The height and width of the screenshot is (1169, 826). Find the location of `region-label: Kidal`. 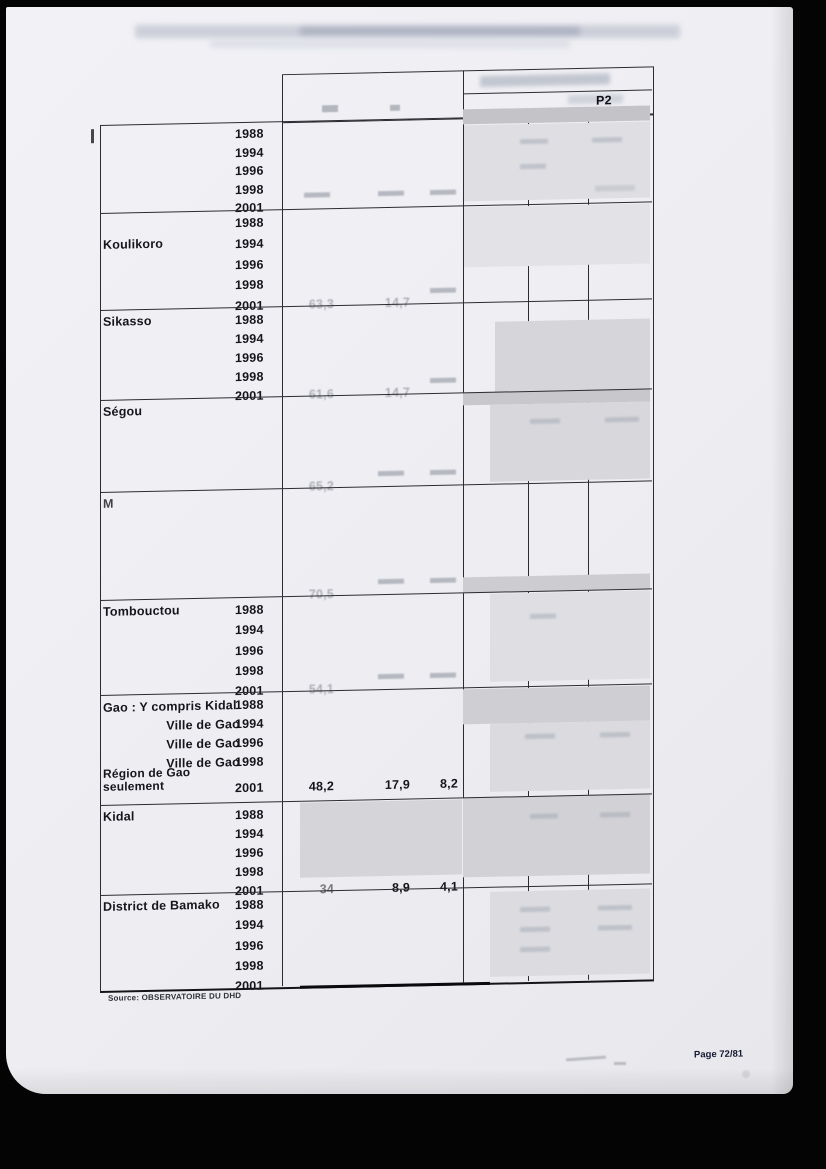

region-label: Kidal is located at coordinates (119, 816).